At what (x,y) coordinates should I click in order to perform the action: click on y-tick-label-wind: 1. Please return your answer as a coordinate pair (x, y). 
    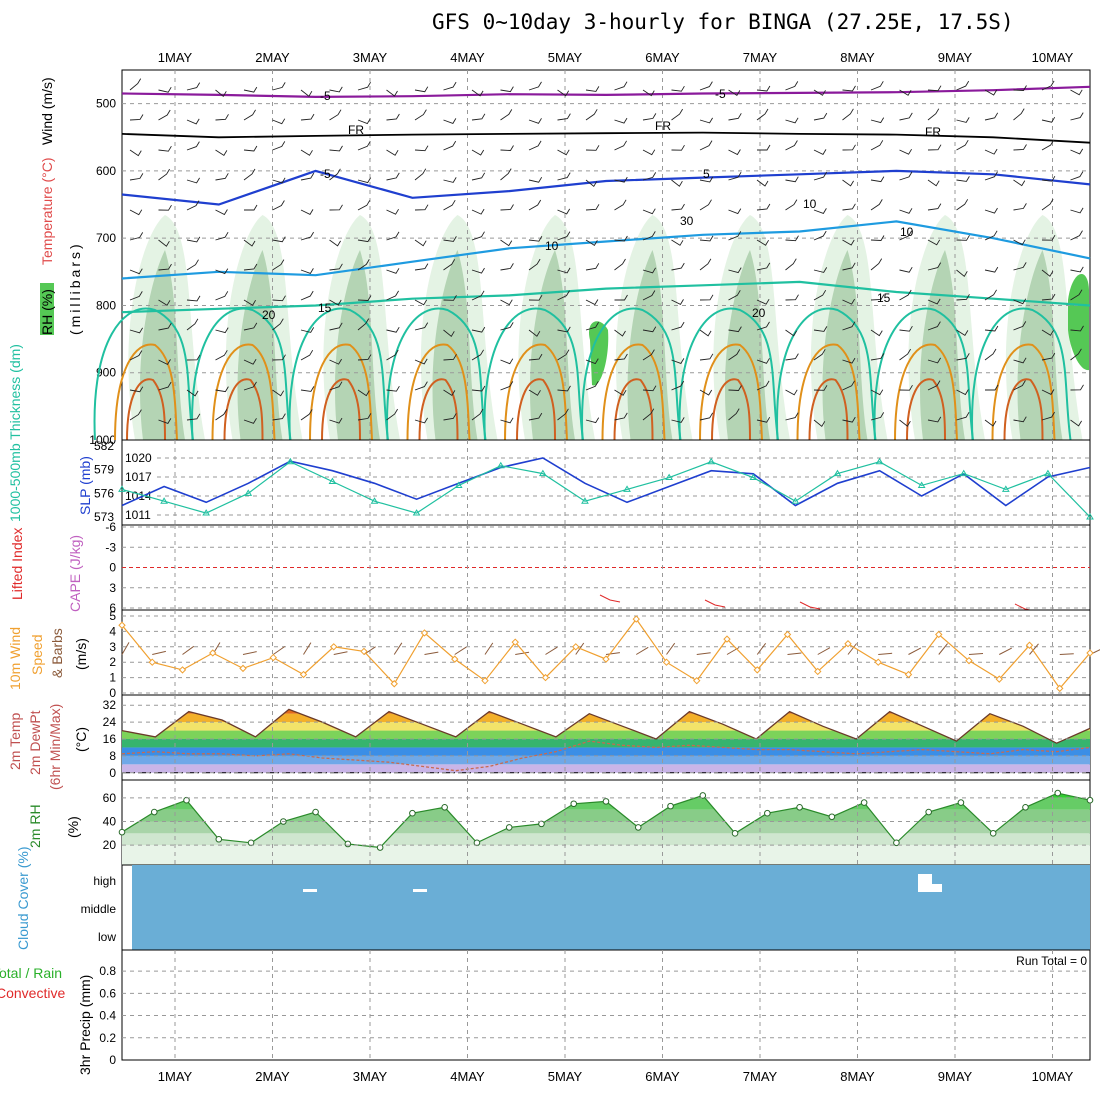
    Looking at the image, I should click on (112, 678).